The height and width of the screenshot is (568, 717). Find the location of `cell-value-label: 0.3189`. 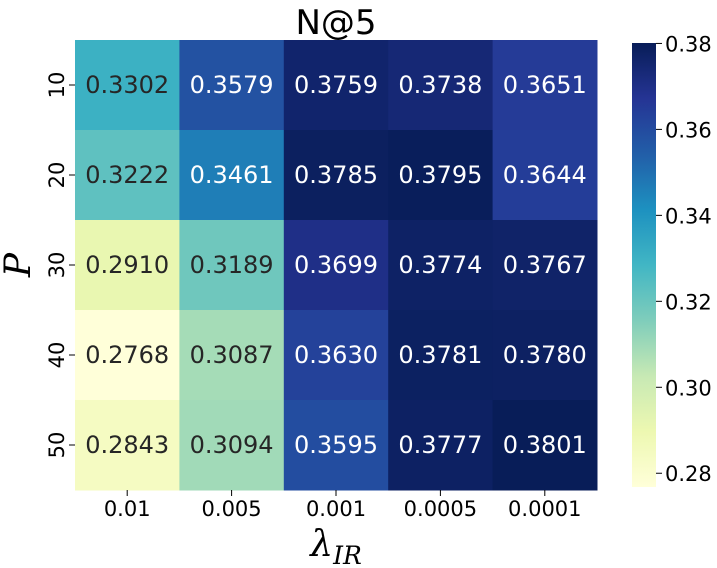

cell-value-label: 0.3189 is located at coordinates (232, 265).